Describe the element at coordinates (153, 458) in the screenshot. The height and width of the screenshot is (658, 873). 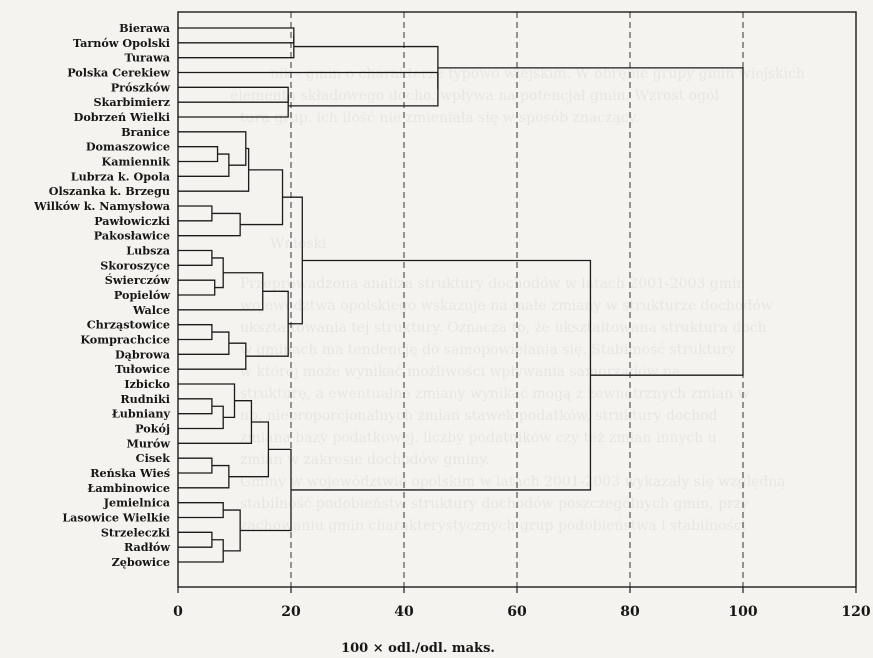
I see `leaf-label: Cisek` at that location.